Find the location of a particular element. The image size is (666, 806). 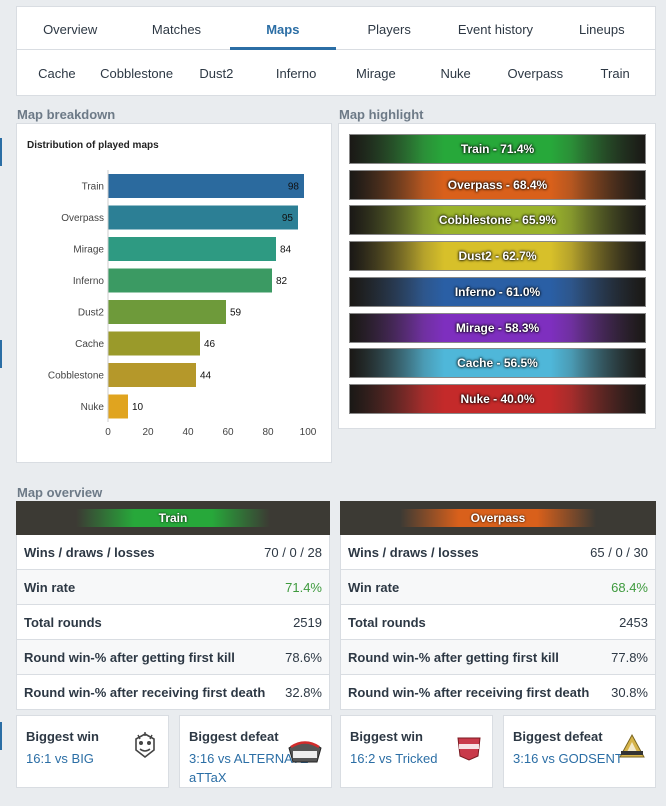

map-tab-inferno: Inferno is located at coordinates (296, 73).